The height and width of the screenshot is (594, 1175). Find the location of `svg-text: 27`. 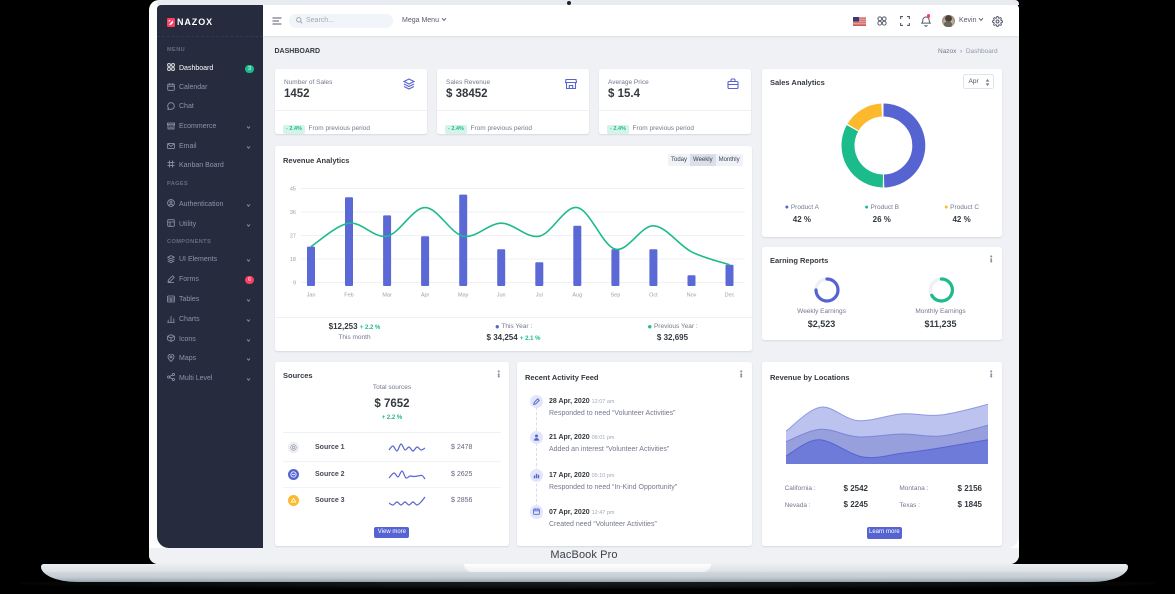

svg-text: 27 is located at coordinates (293, 237).